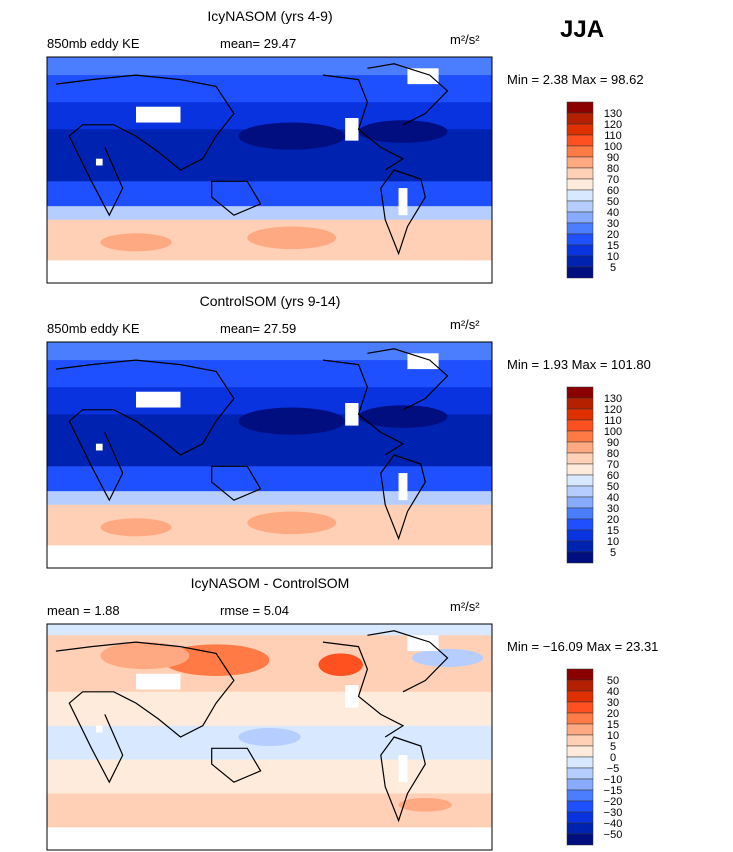  I want to click on panel-title: ControlSOM (yrs 9-14), so click(270, 301).